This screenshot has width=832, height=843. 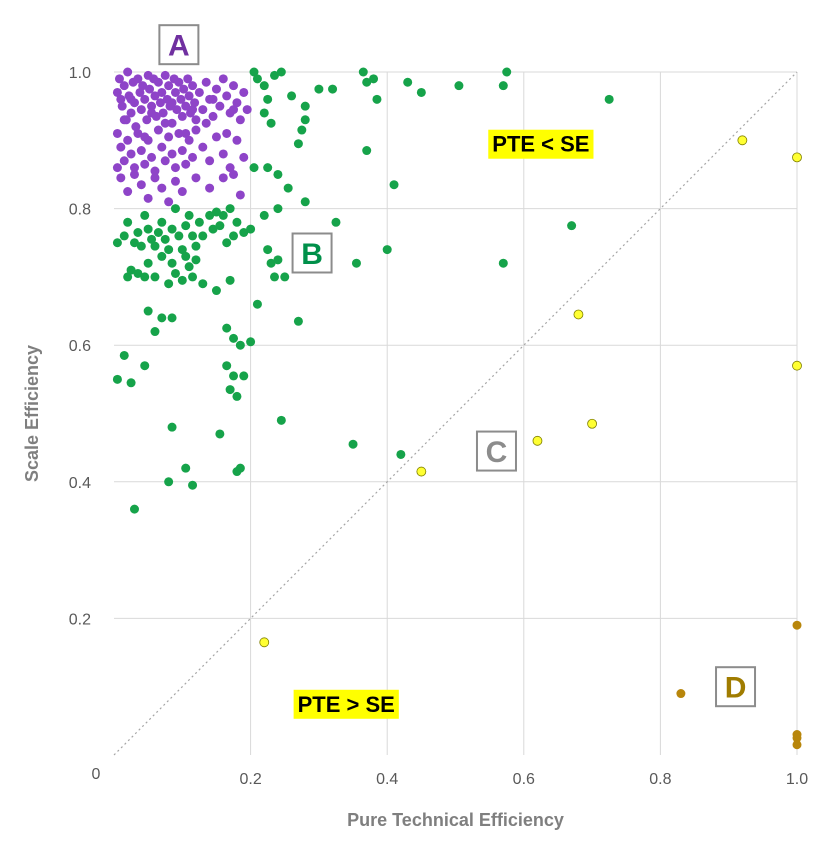 I want to click on x-axis-title: Pure Technical Efficiency, so click(x=455, y=820).